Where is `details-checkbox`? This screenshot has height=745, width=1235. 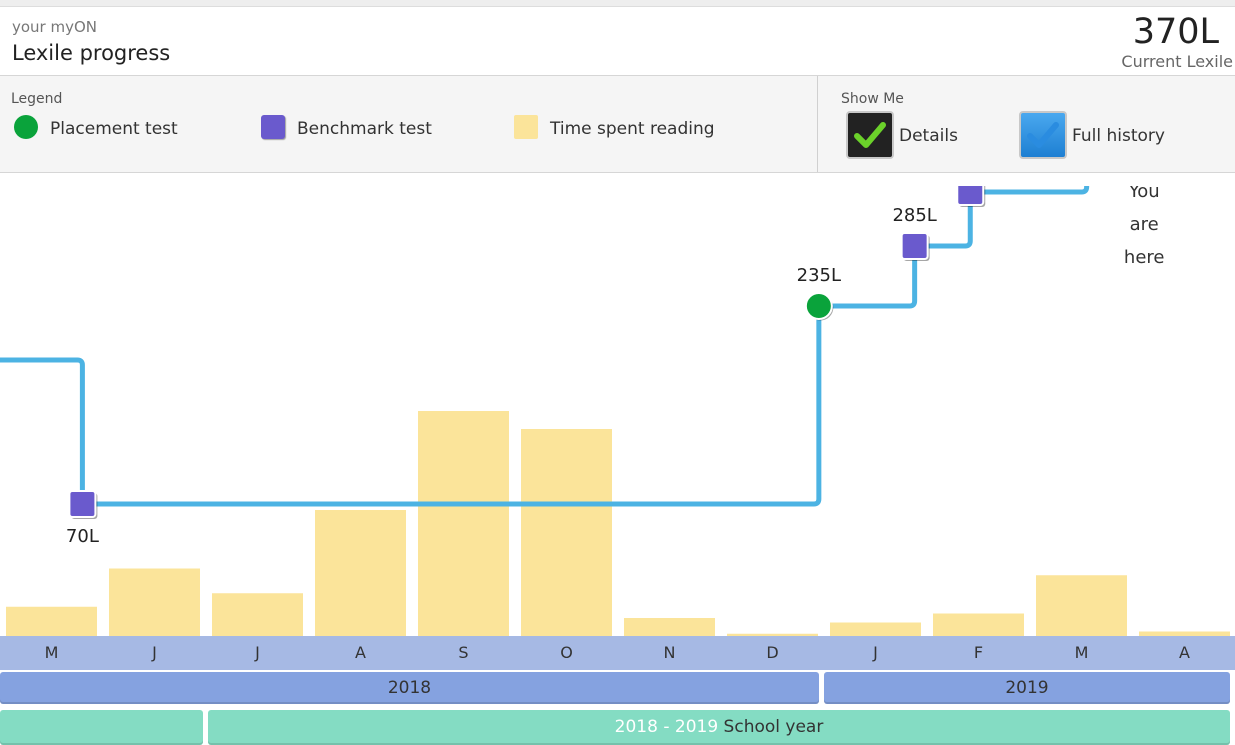
details-checkbox is located at coordinates (870, 135).